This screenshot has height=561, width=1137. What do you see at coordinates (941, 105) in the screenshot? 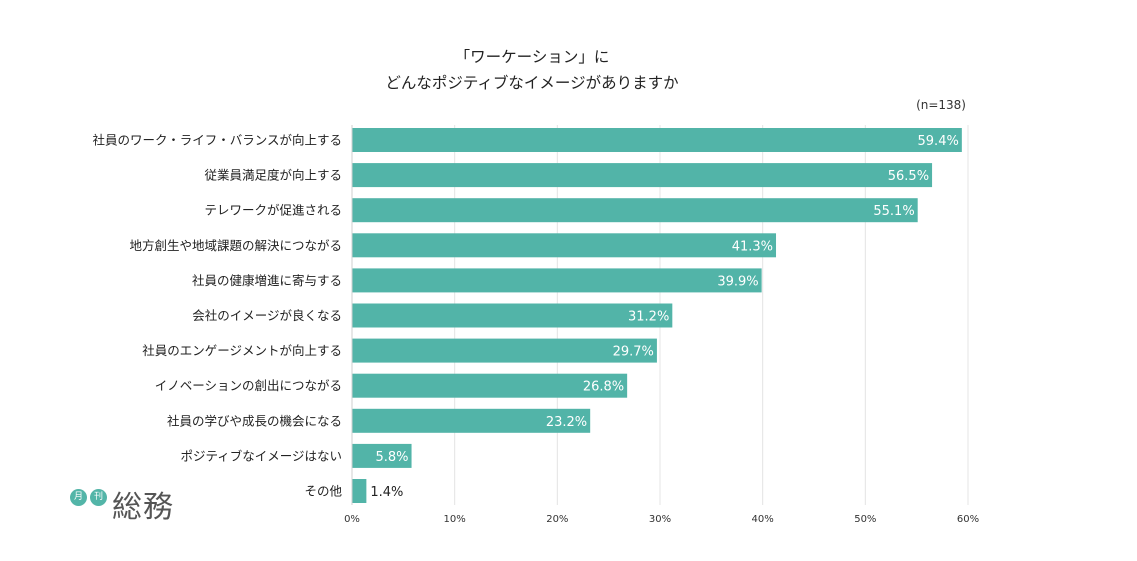
I see `sample-size-note: (n=138)` at bounding box center [941, 105].